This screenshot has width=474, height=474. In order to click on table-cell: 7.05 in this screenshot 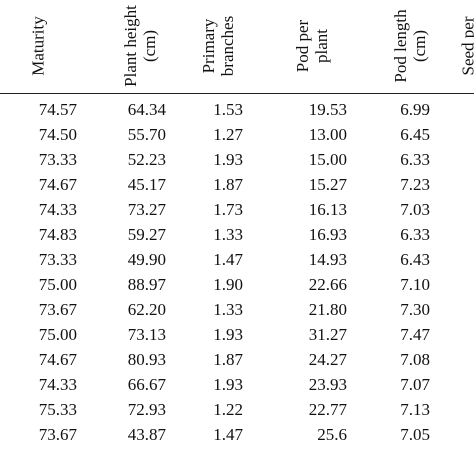, I will do `click(415, 434)`.